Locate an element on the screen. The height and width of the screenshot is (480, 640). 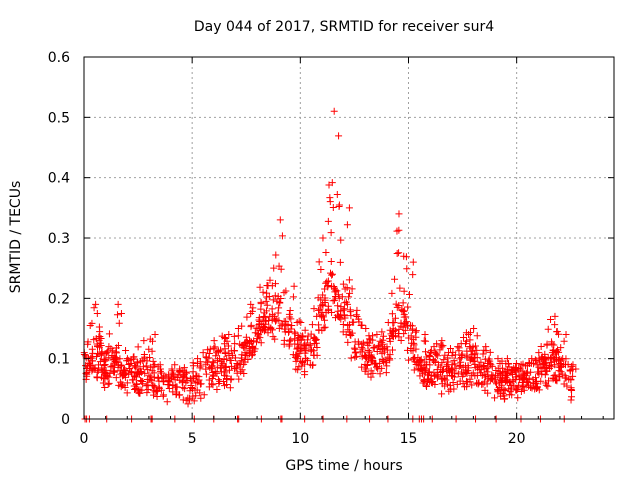
y-tick-label: 0.2 is located at coordinates (59, 299).